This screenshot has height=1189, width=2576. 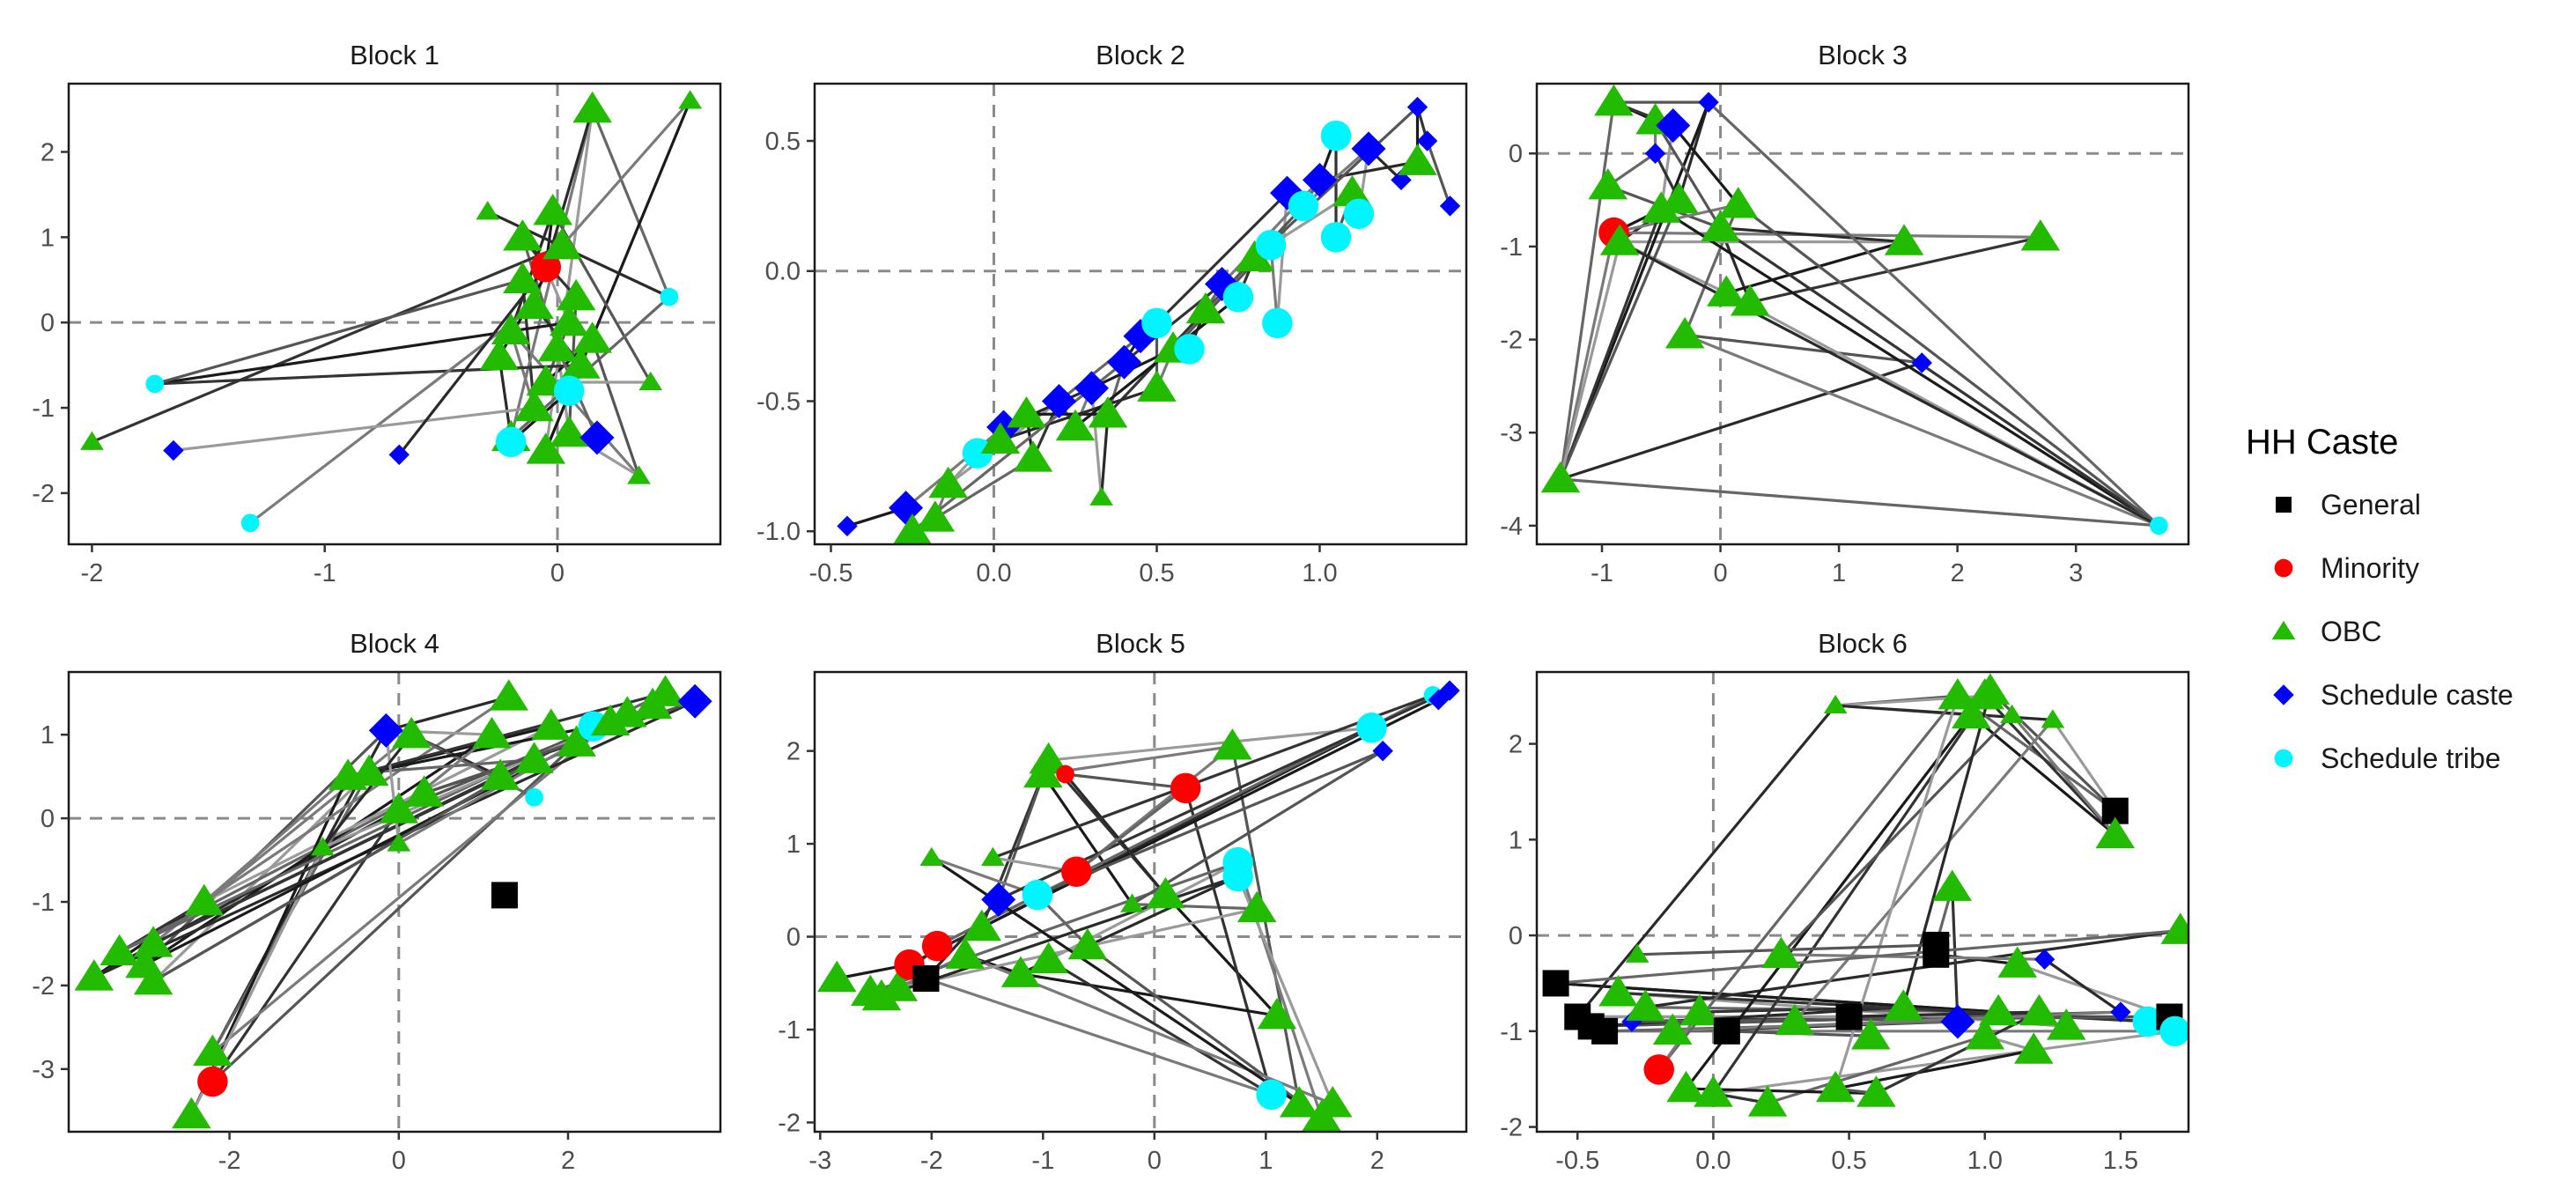 What do you see at coordinates (819, 1161) in the screenshot?
I see `x-tick-label: -3` at bounding box center [819, 1161].